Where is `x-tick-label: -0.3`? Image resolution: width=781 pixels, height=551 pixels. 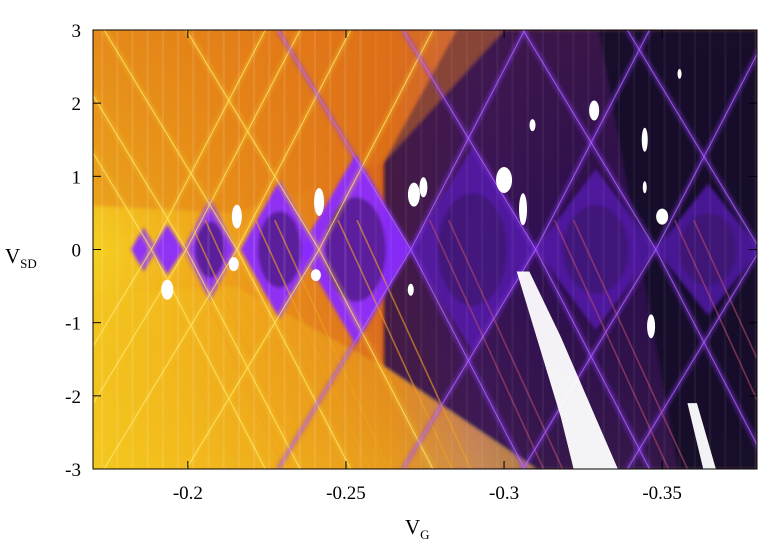
x-tick-label: -0.3 is located at coordinates (504, 493).